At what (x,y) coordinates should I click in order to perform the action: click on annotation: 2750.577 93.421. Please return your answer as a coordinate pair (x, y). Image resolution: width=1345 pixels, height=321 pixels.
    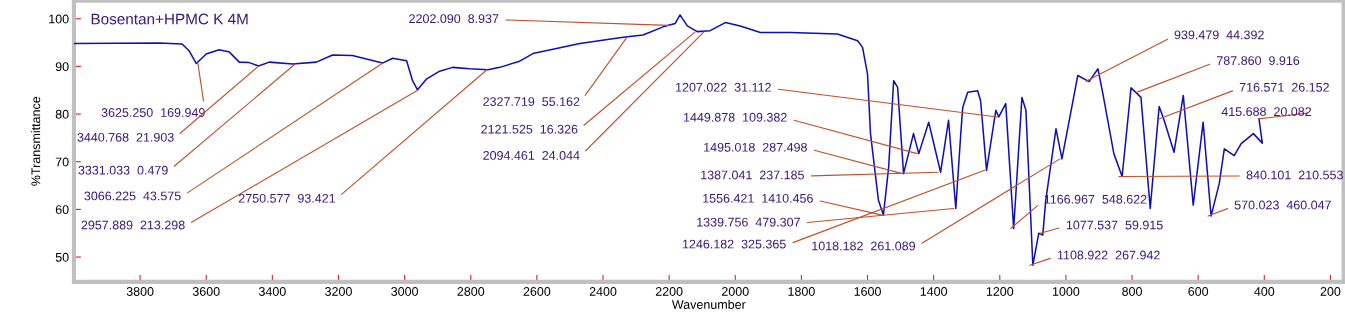
    Looking at the image, I should click on (287, 198).